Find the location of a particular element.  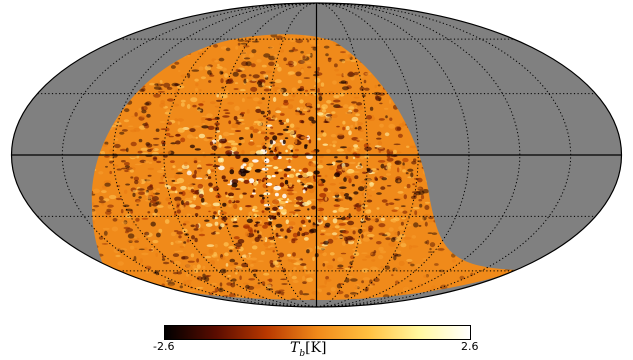

colorbar-gradient is located at coordinates (317, 332).